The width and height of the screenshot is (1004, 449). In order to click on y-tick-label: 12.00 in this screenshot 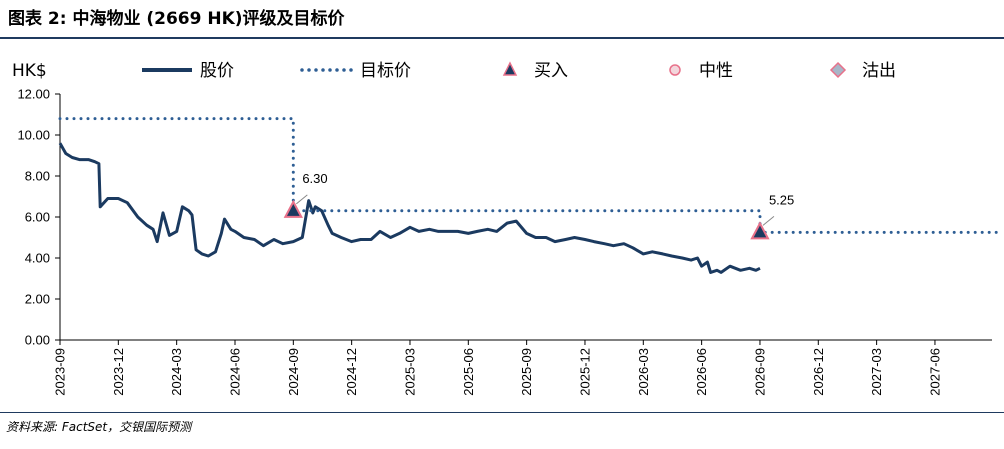, I will do `click(33, 94)`.